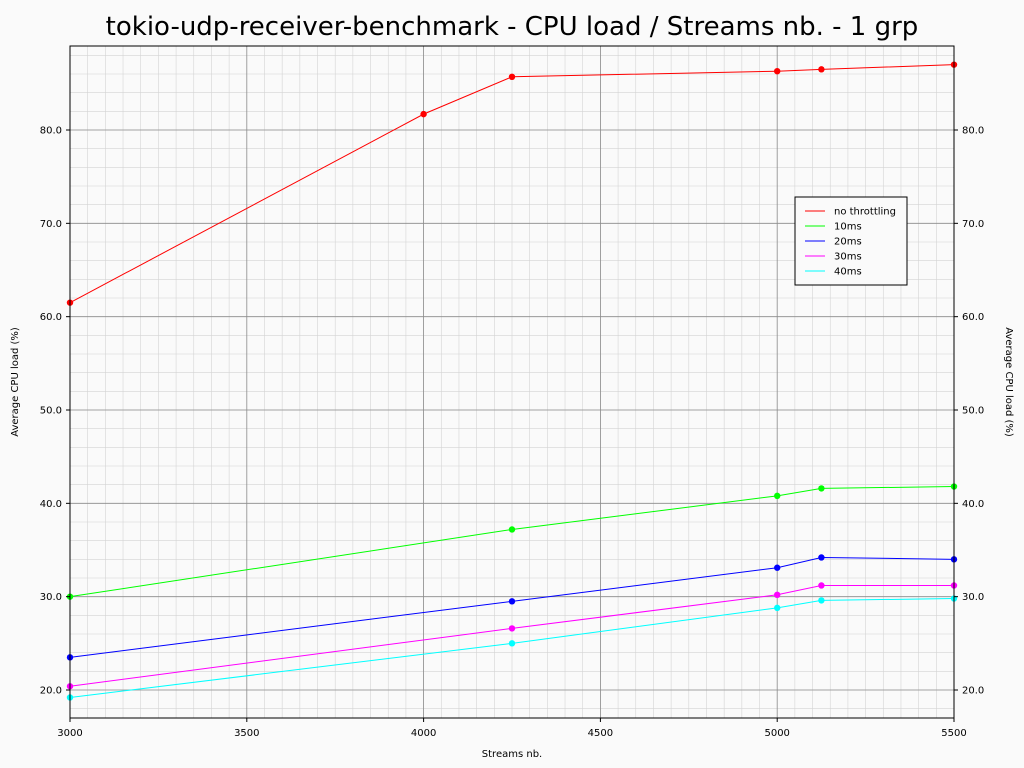 This screenshot has height=768, width=1024. What do you see at coordinates (512, 541) in the screenshot?
I see `series-10ms` at bounding box center [512, 541].